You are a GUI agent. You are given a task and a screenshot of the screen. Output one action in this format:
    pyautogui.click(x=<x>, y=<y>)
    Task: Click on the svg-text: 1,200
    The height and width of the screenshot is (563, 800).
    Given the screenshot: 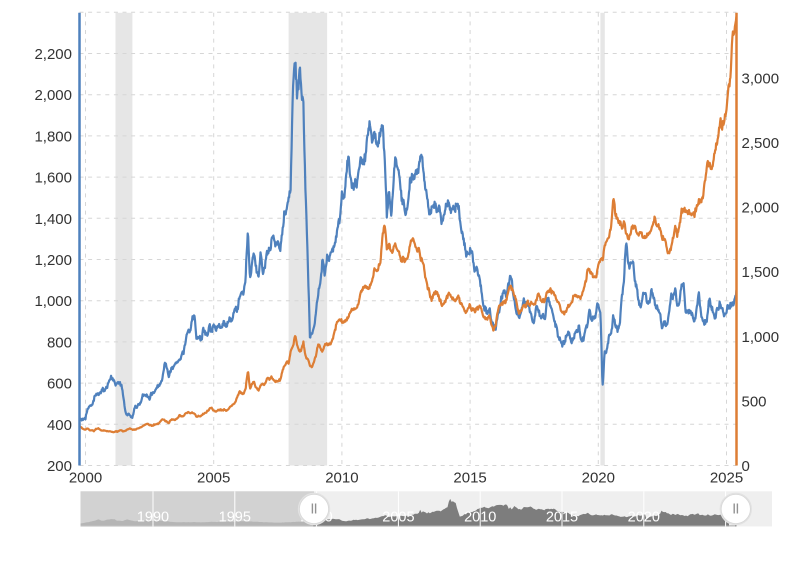 What is the action you would take?
    pyautogui.click(x=53, y=260)
    